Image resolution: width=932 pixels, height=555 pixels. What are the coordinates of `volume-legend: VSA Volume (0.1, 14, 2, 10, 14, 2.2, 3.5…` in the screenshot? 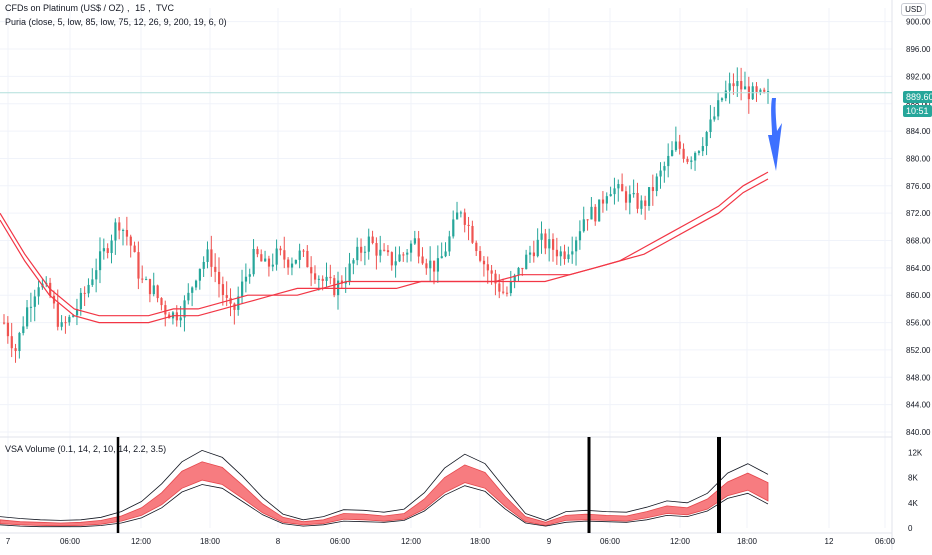 It's located at (87, 449).